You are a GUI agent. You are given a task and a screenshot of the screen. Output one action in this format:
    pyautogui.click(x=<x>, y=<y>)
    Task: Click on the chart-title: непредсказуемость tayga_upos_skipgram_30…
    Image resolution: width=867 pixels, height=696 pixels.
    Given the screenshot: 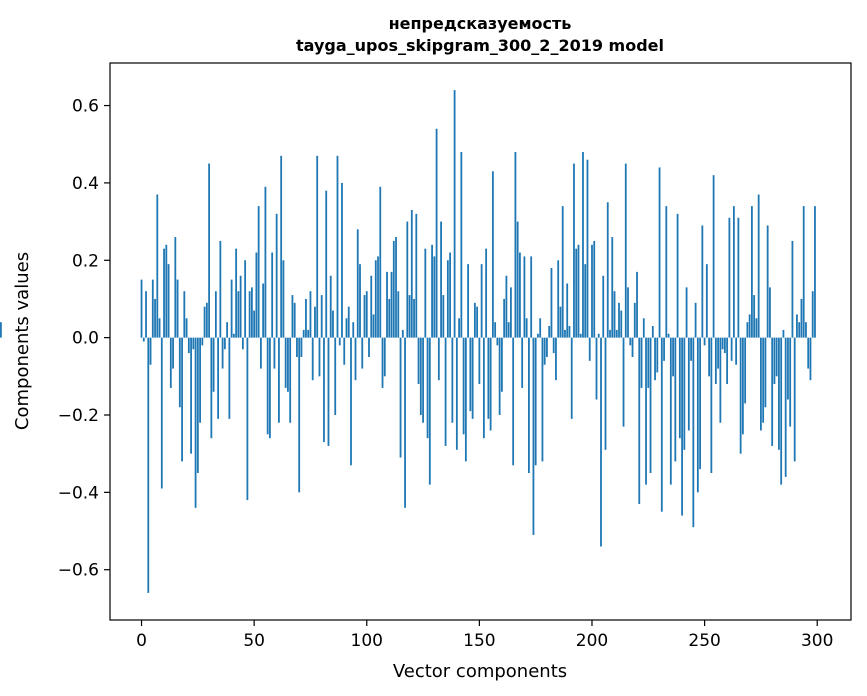 What is the action you would take?
    pyautogui.click(x=480, y=34)
    